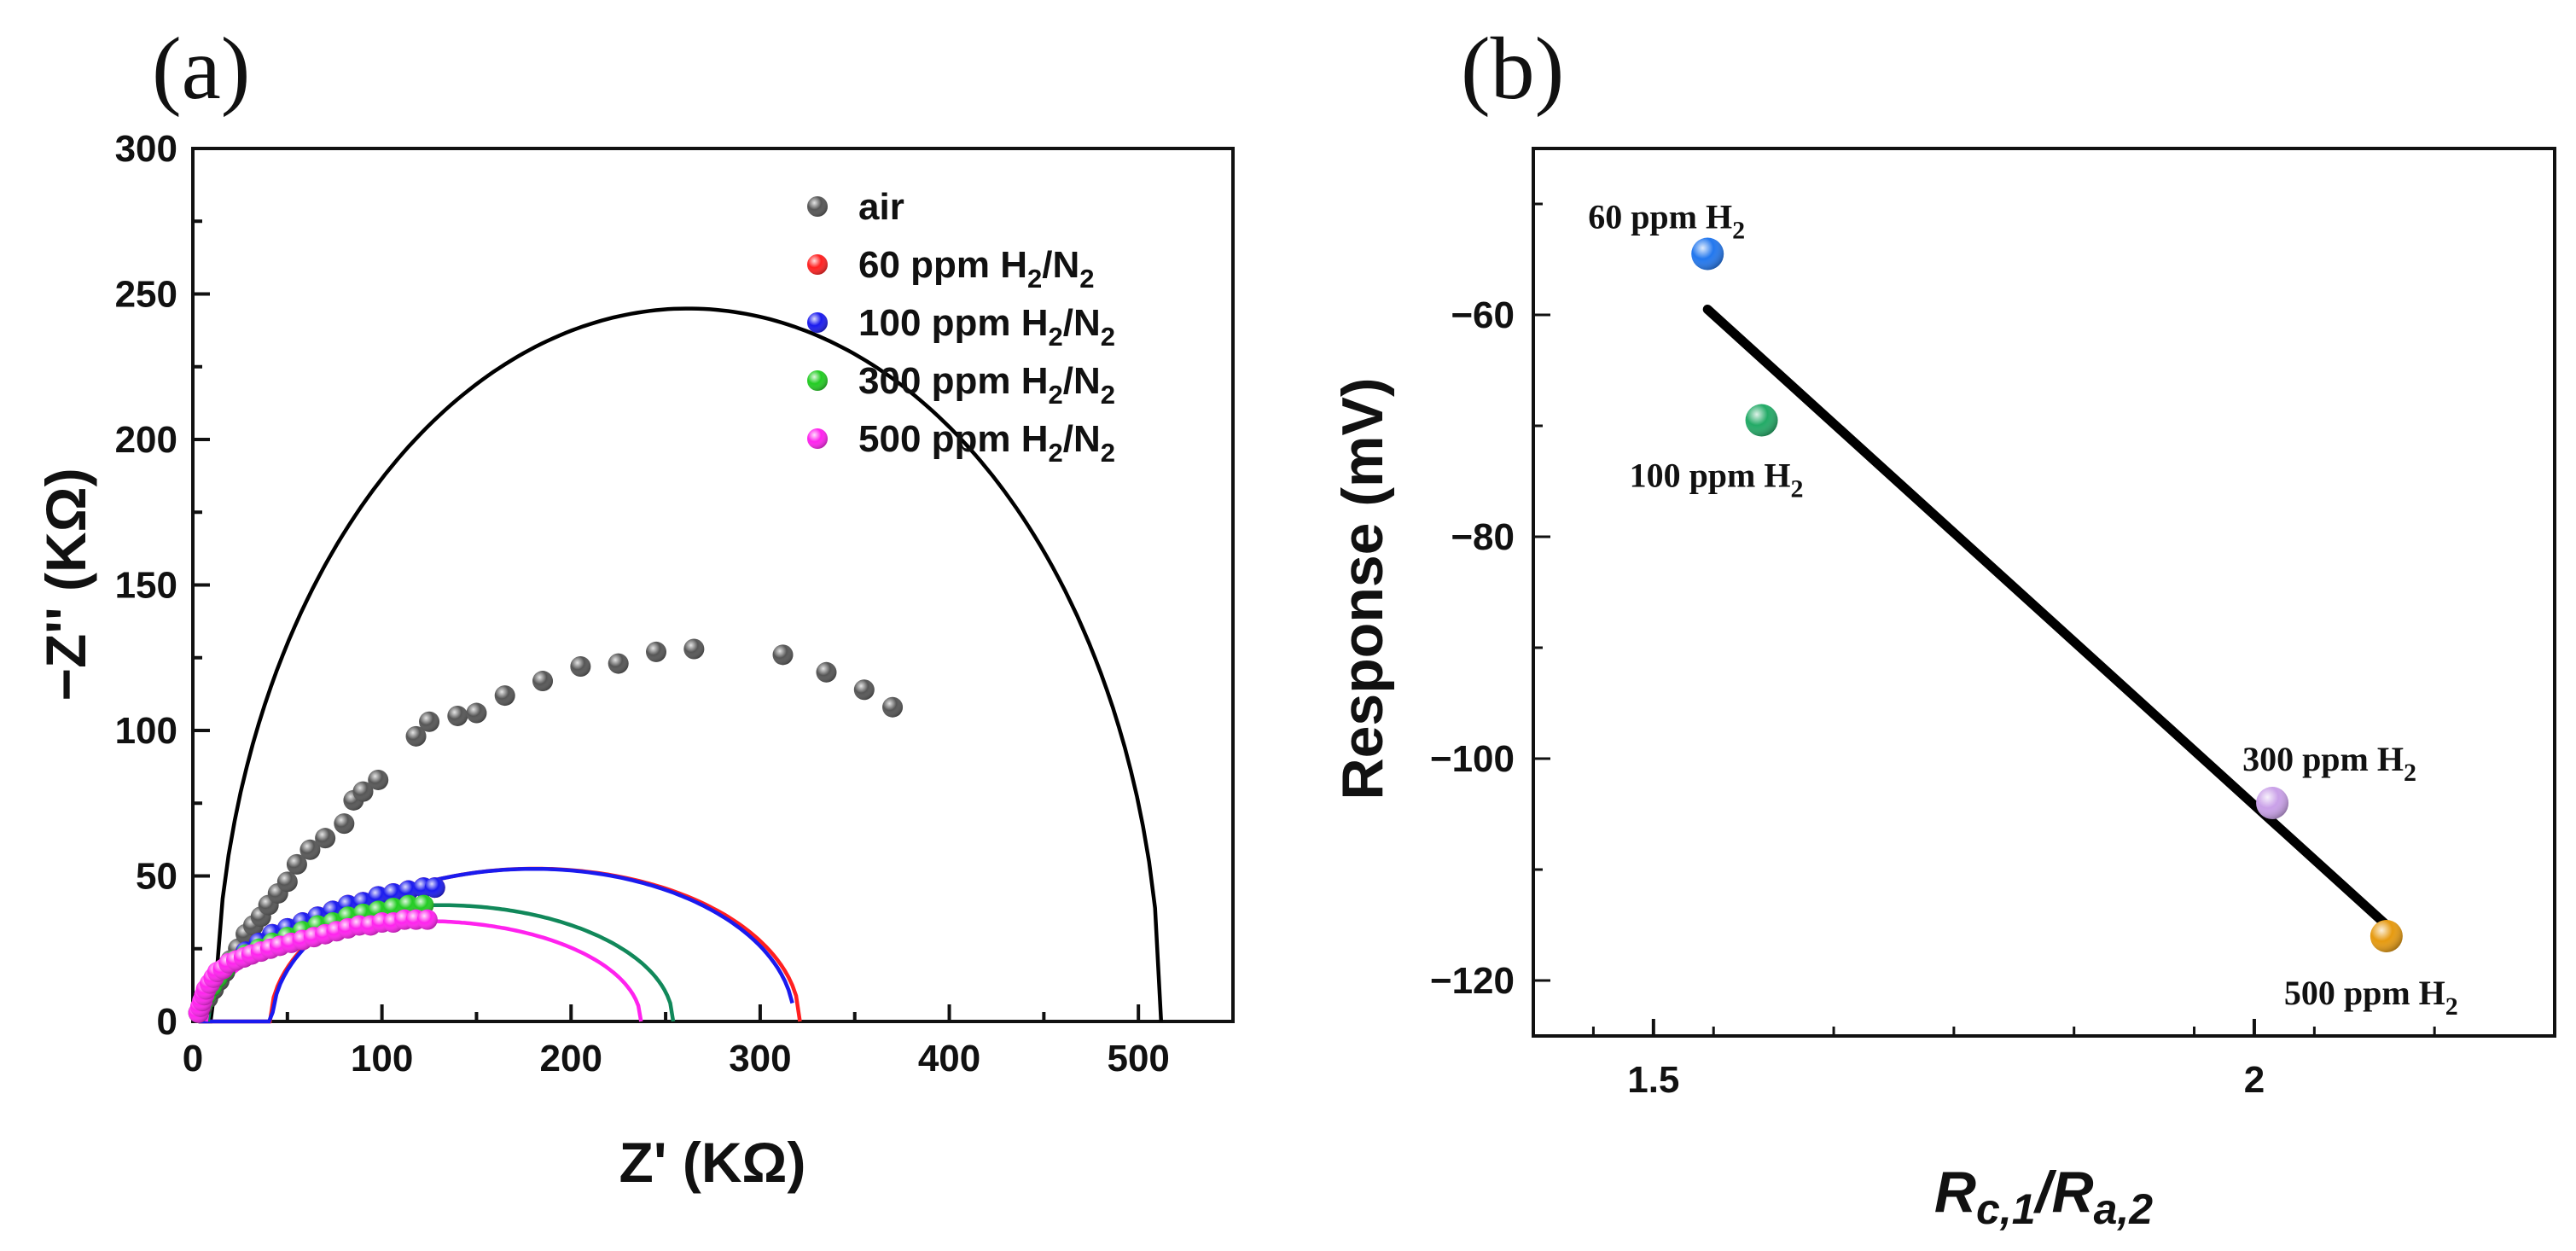  Describe the element at coordinates (167, 1022) in the screenshot. I see `plot-a-y-tick-label: 0` at that location.